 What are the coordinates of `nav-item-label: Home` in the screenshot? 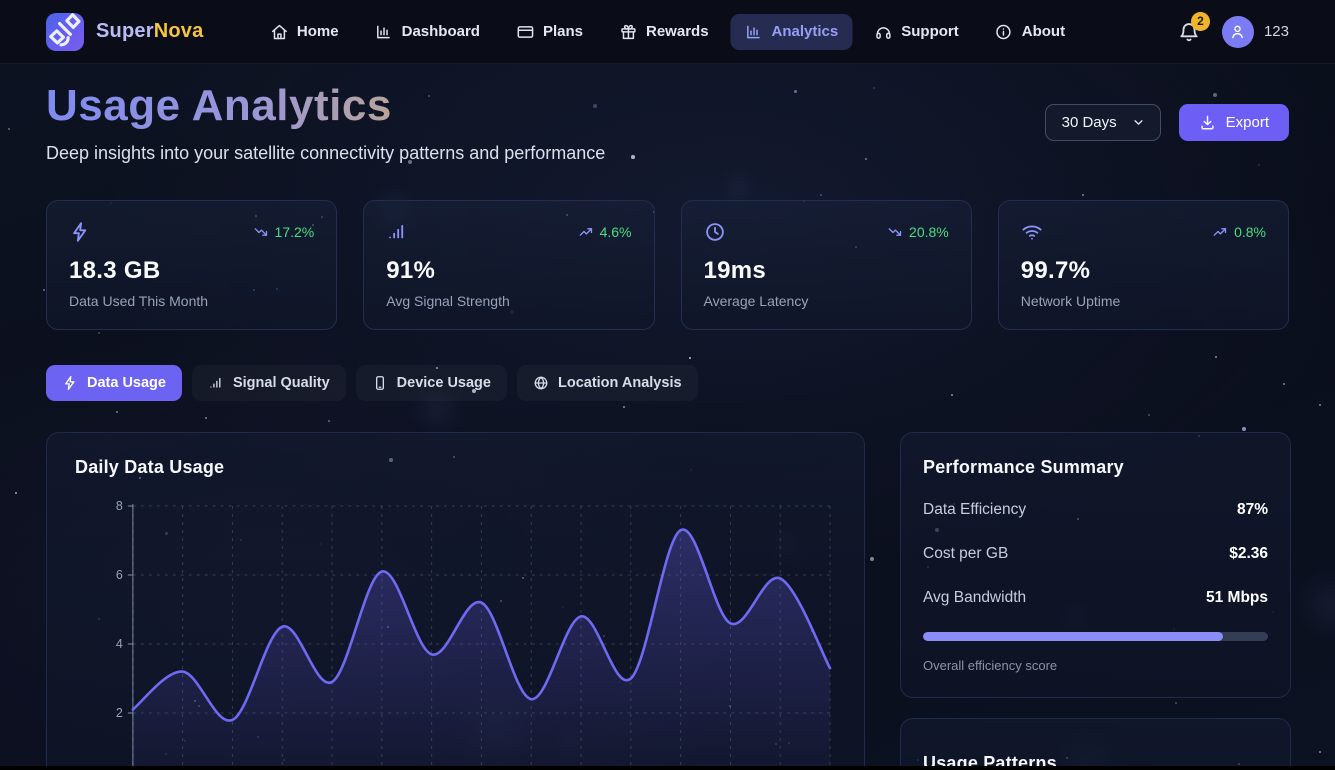 It's located at (317, 31).